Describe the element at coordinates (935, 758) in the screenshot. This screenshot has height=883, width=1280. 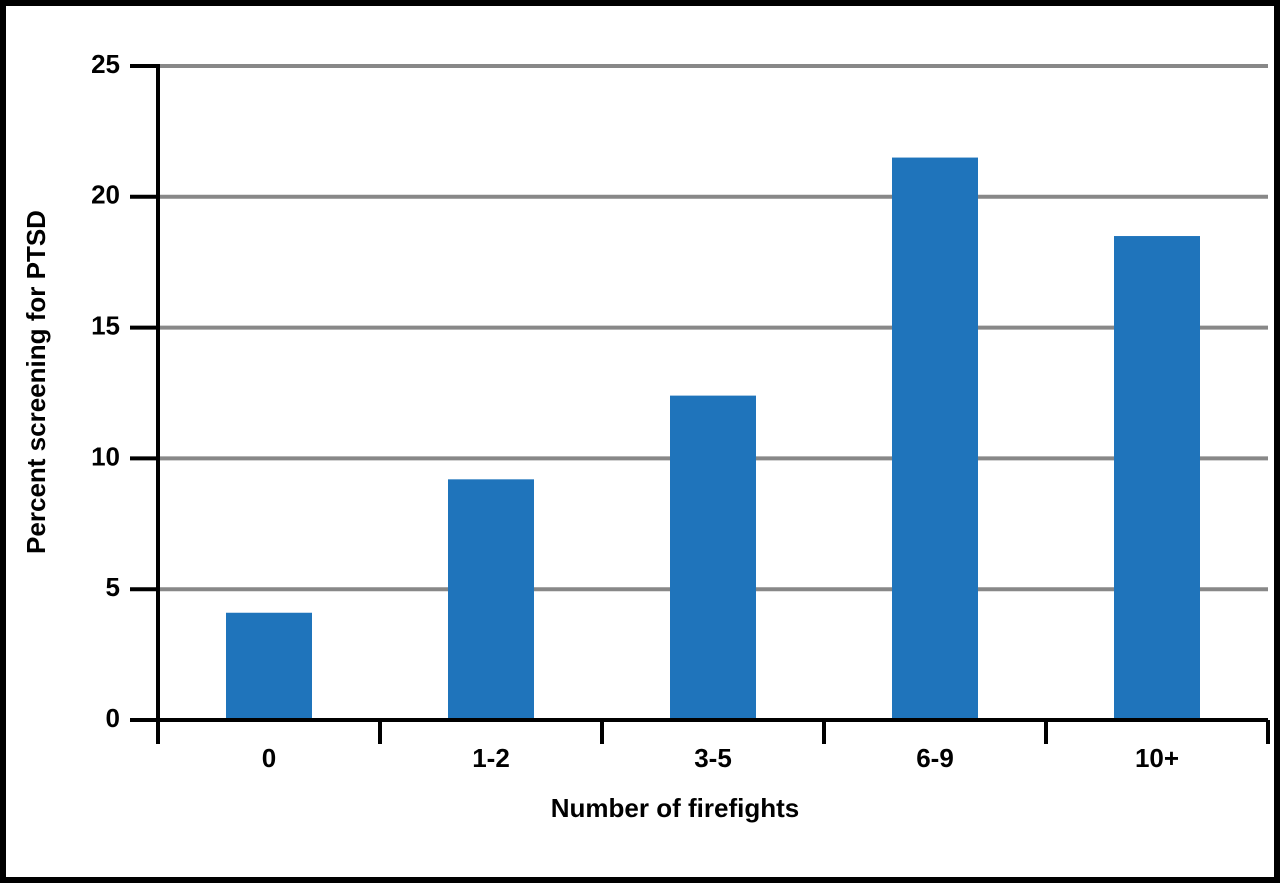
I see `x-tick-label: 6-9` at that location.